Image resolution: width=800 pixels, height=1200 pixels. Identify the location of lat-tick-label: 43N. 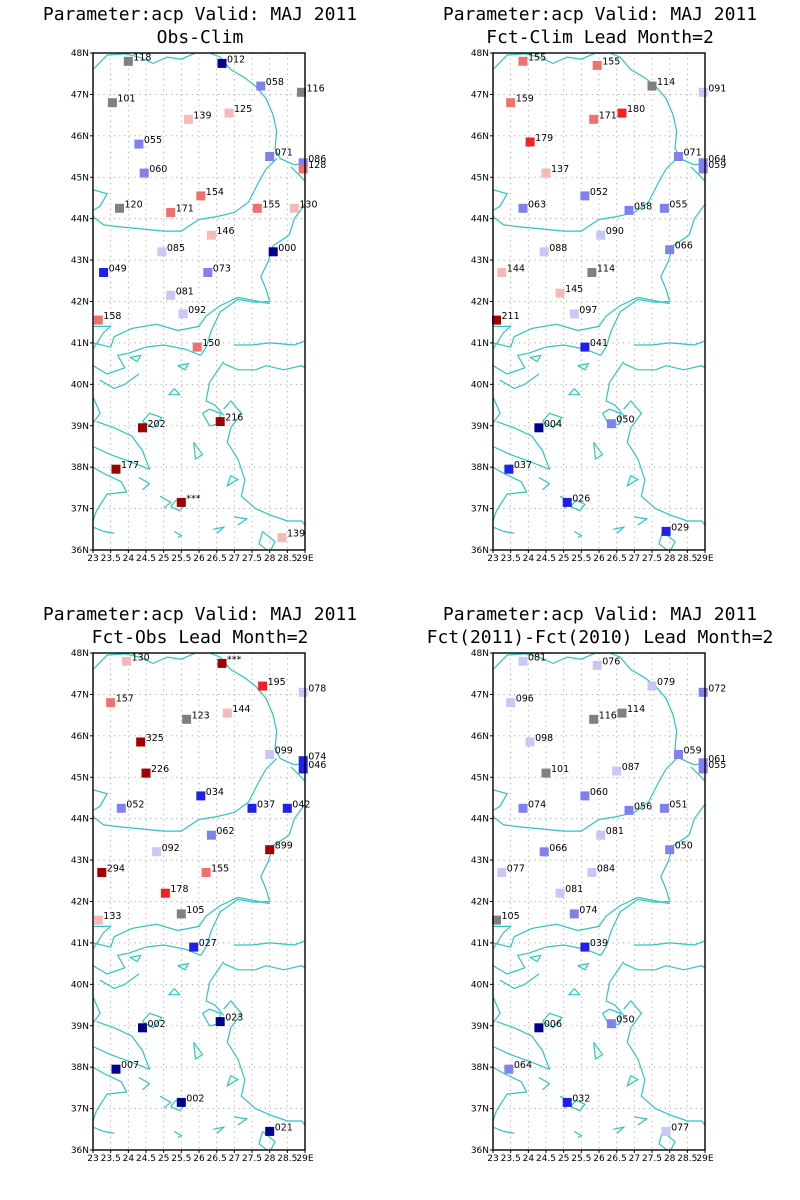
(480, 261).